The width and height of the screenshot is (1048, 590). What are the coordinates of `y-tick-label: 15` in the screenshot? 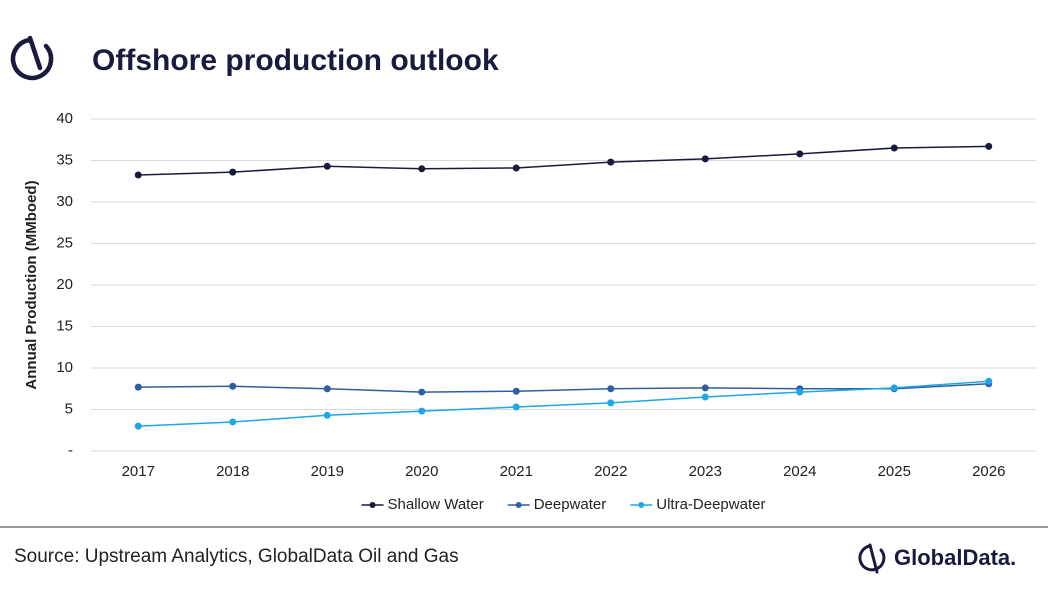 It's located at (64, 325).